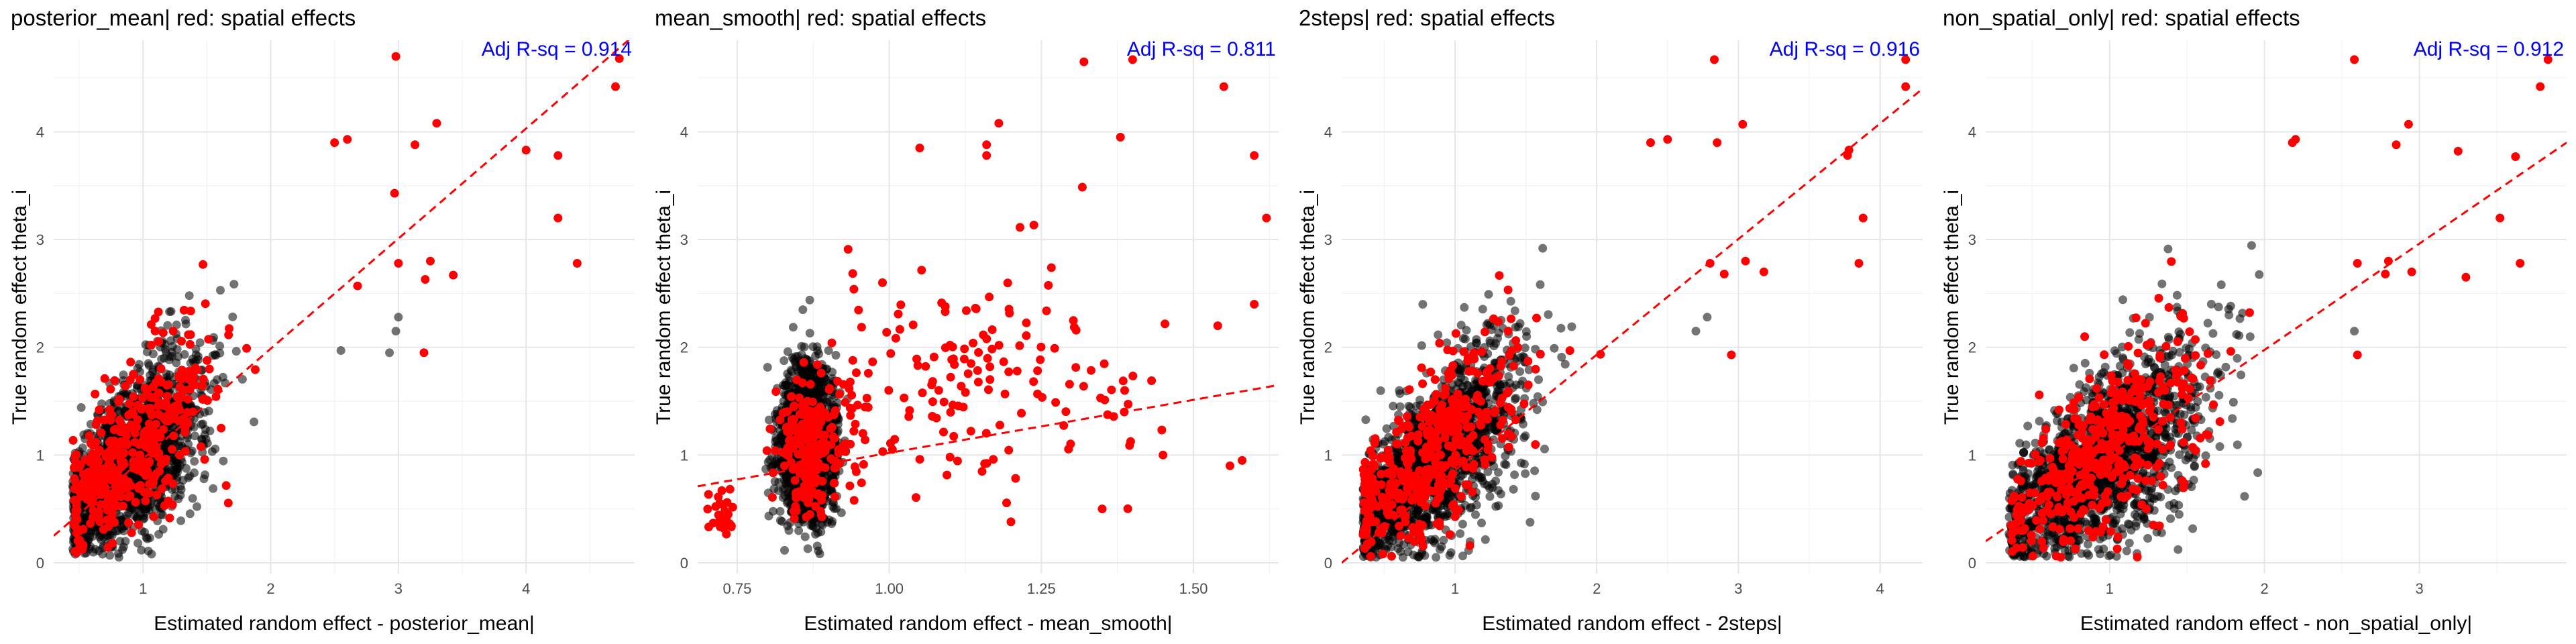 The image size is (2576, 644). What do you see at coordinates (821, 17) in the screenshot?
I see `panel-title: mean_smooth| red: spatial effects` at bounding box center [821, 17].